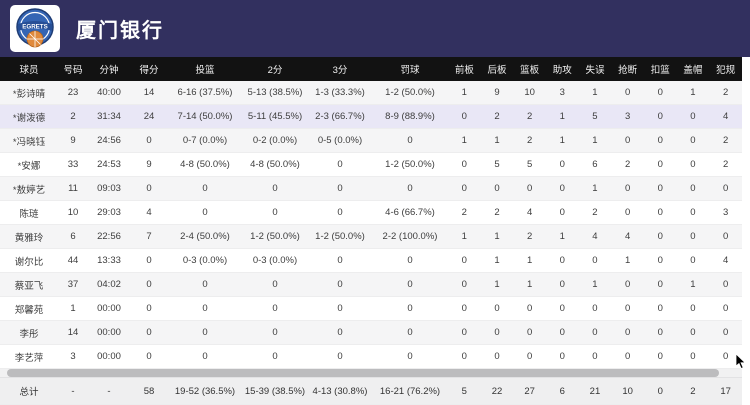 This screenshot has height=405, width=750. I want to click on cell-off-rebounds: 2, so click(464, 212).